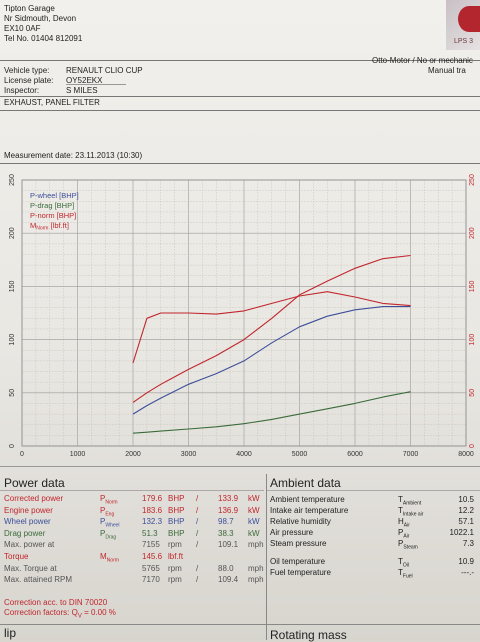 This screenshot has height=642, width=480. What do you see at coordinates (152, 522) in the screenshot?
I see `power-row-value-1: 132.3` at bounding box center [152, 522].